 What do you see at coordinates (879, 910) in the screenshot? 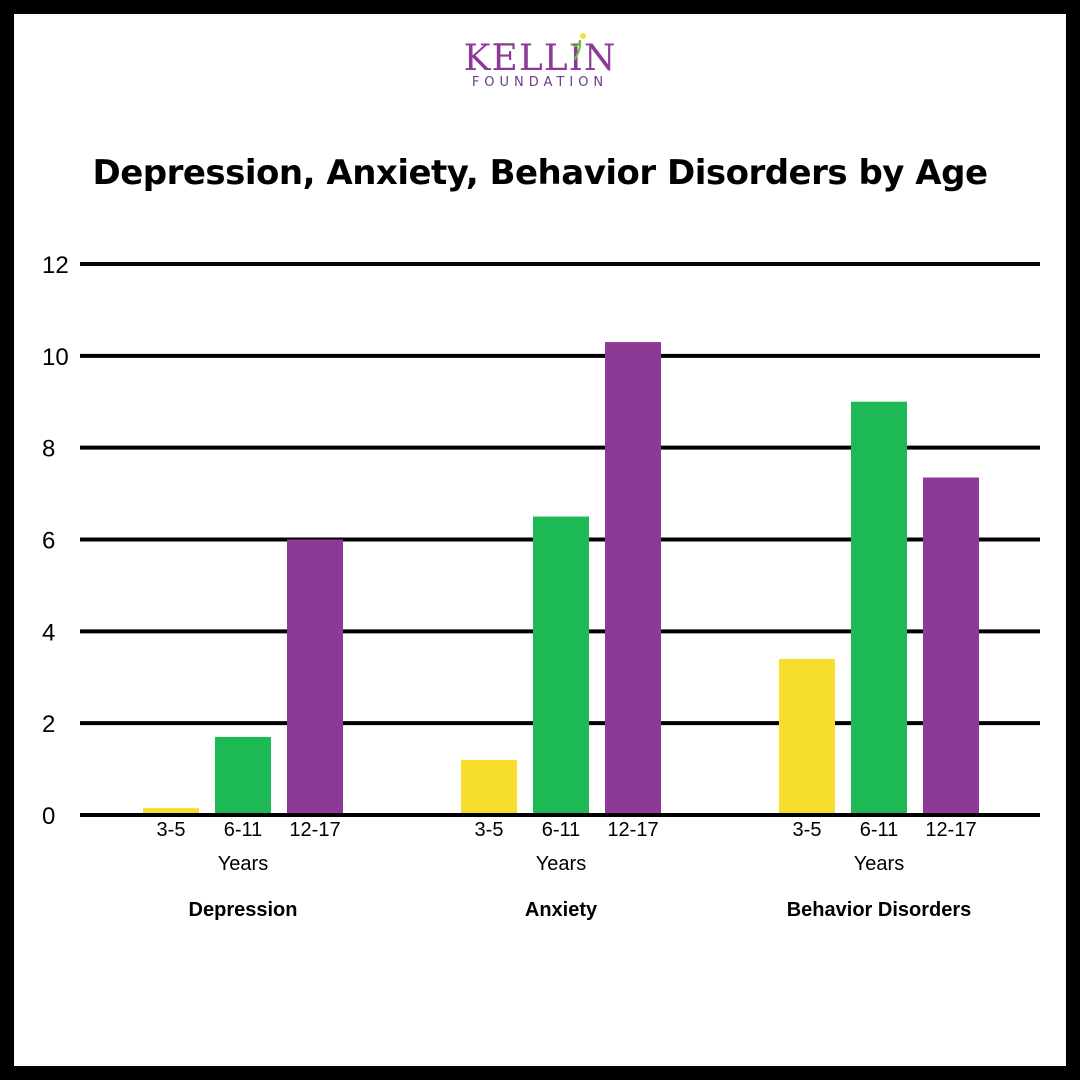
I see `group-label-behavior-disorders: Behavior Disorders` at bounding box center [879, 910].